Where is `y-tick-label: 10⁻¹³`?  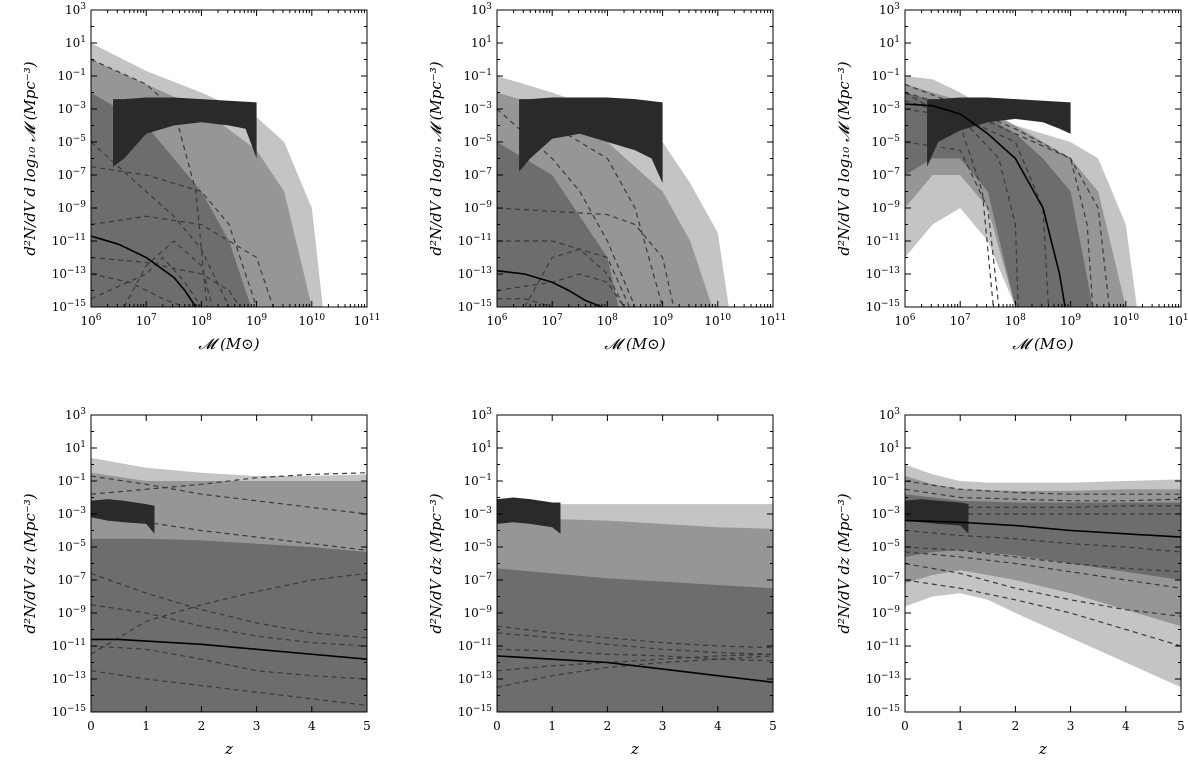 y-tick-label: 10⁻¹³ is located at coordinates (69, 273).